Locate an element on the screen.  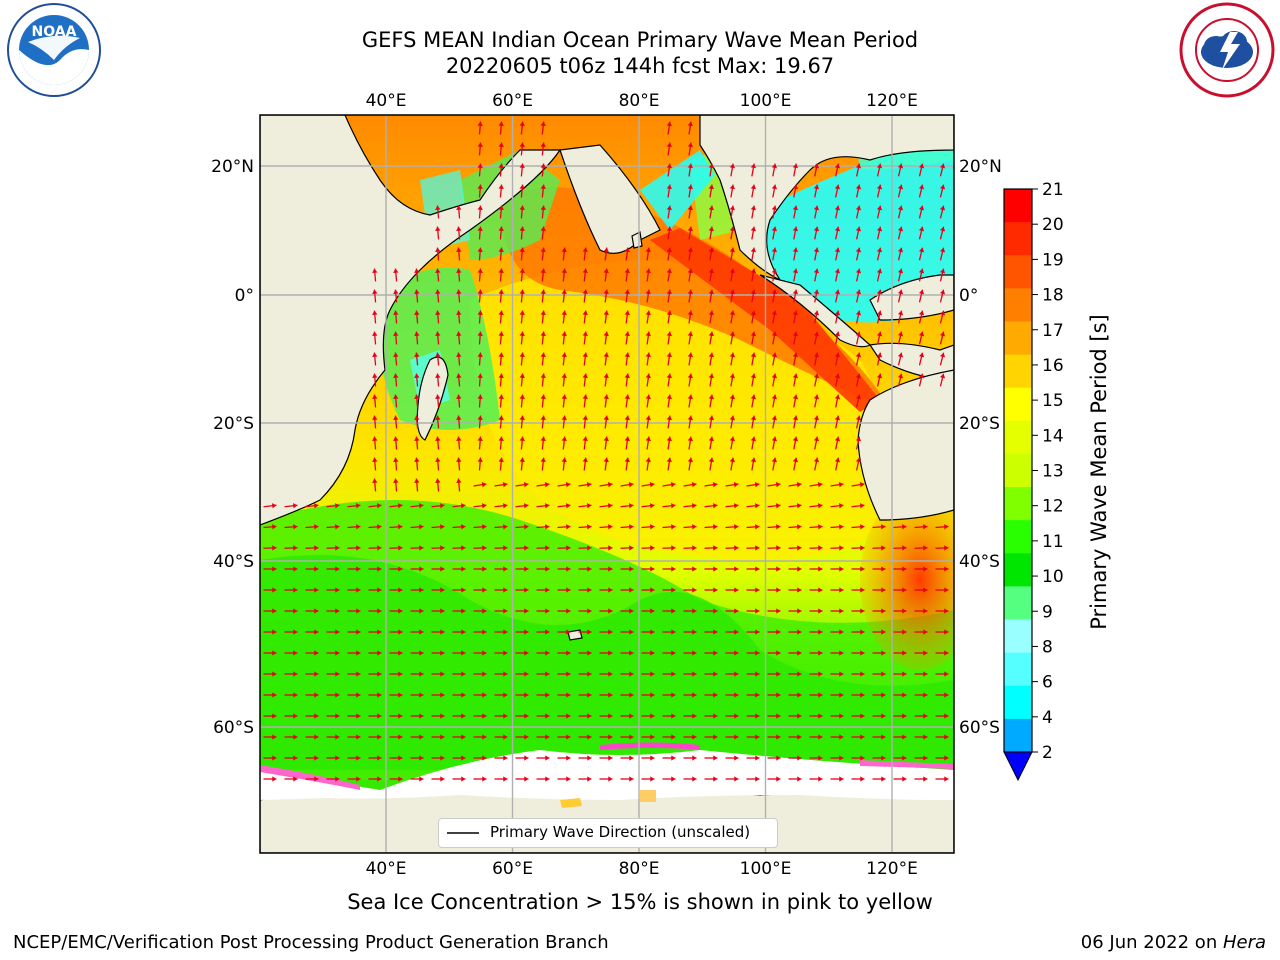
footer-date-text: 06 Jun 2022 on is located at coordinates (1151, 942).